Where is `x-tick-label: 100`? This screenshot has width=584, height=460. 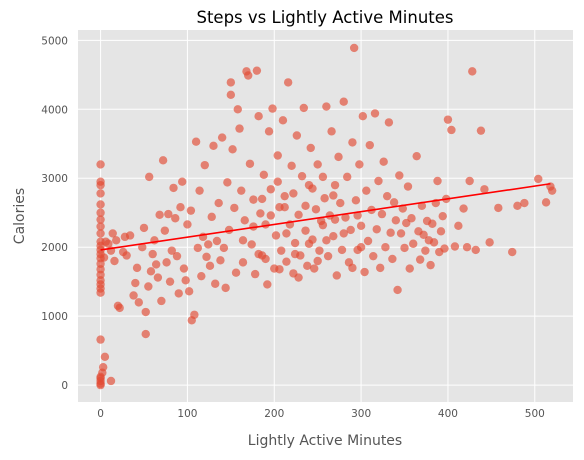 x-tick-label: 100 is located at coordinates (187, 414).